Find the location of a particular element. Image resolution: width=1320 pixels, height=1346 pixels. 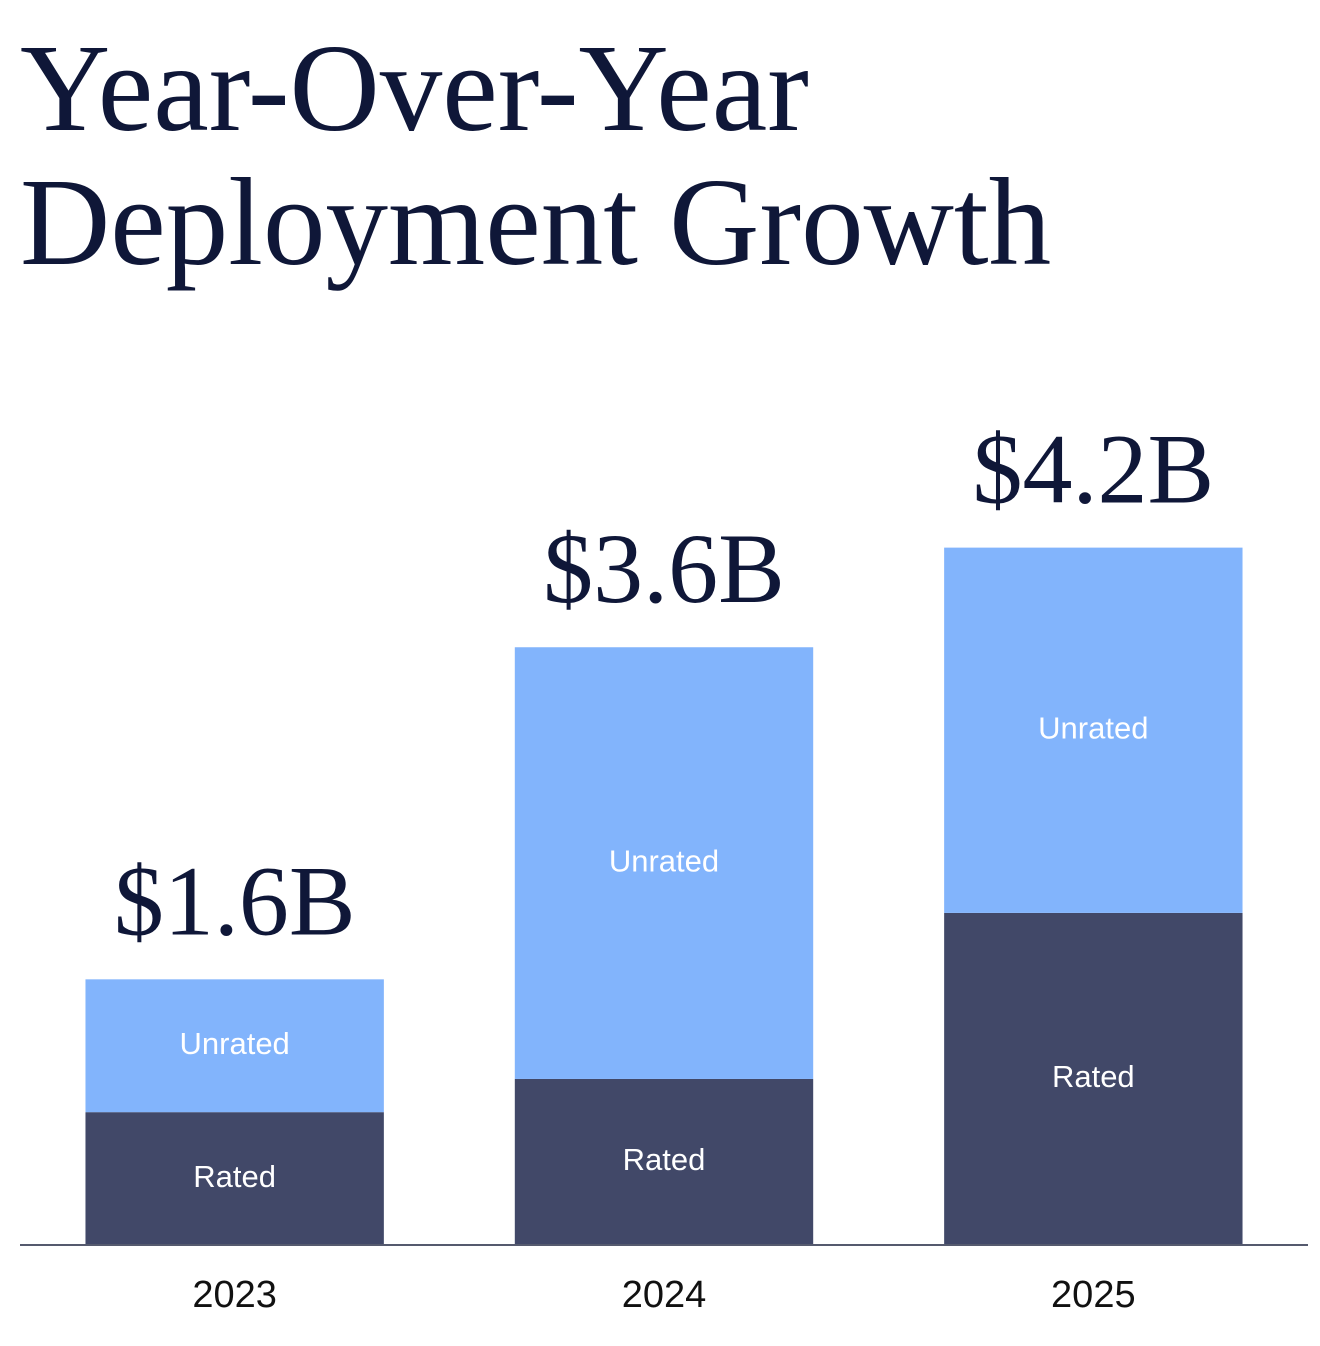

total-label: $4.2B is located at coordinates (1093, 469).